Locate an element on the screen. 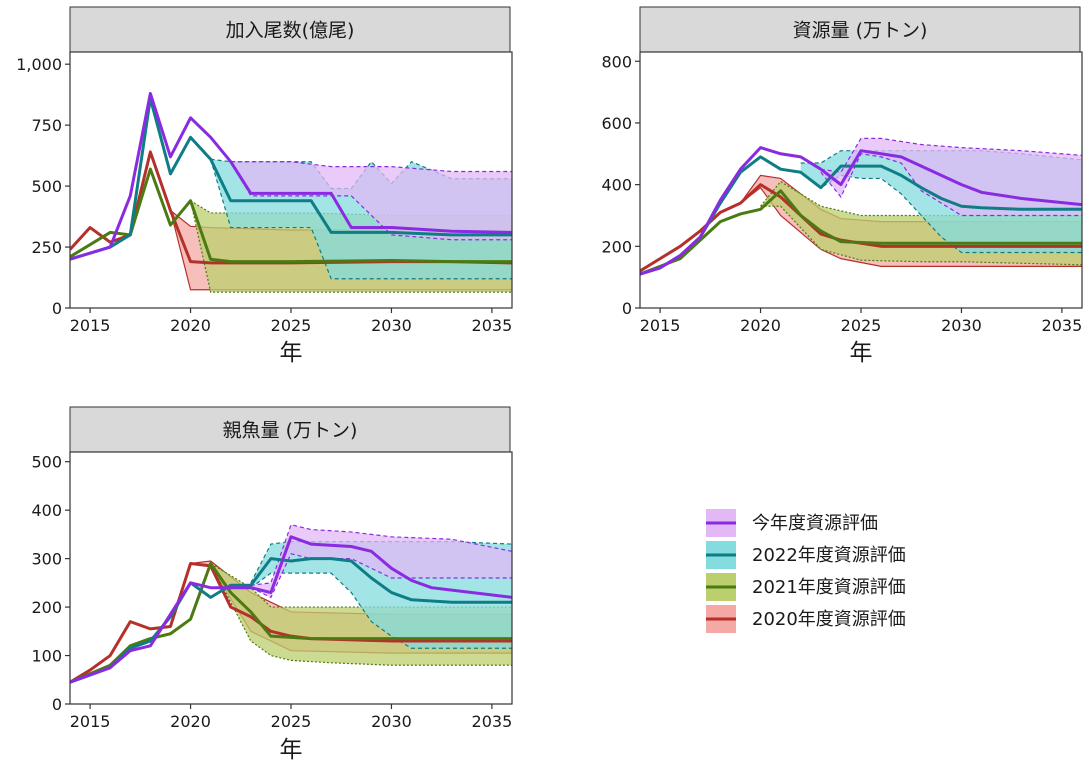 This screenshot has height=767, width=1089. facet-title: 加入尾数(億尾) is located at coordinates (290, 31).